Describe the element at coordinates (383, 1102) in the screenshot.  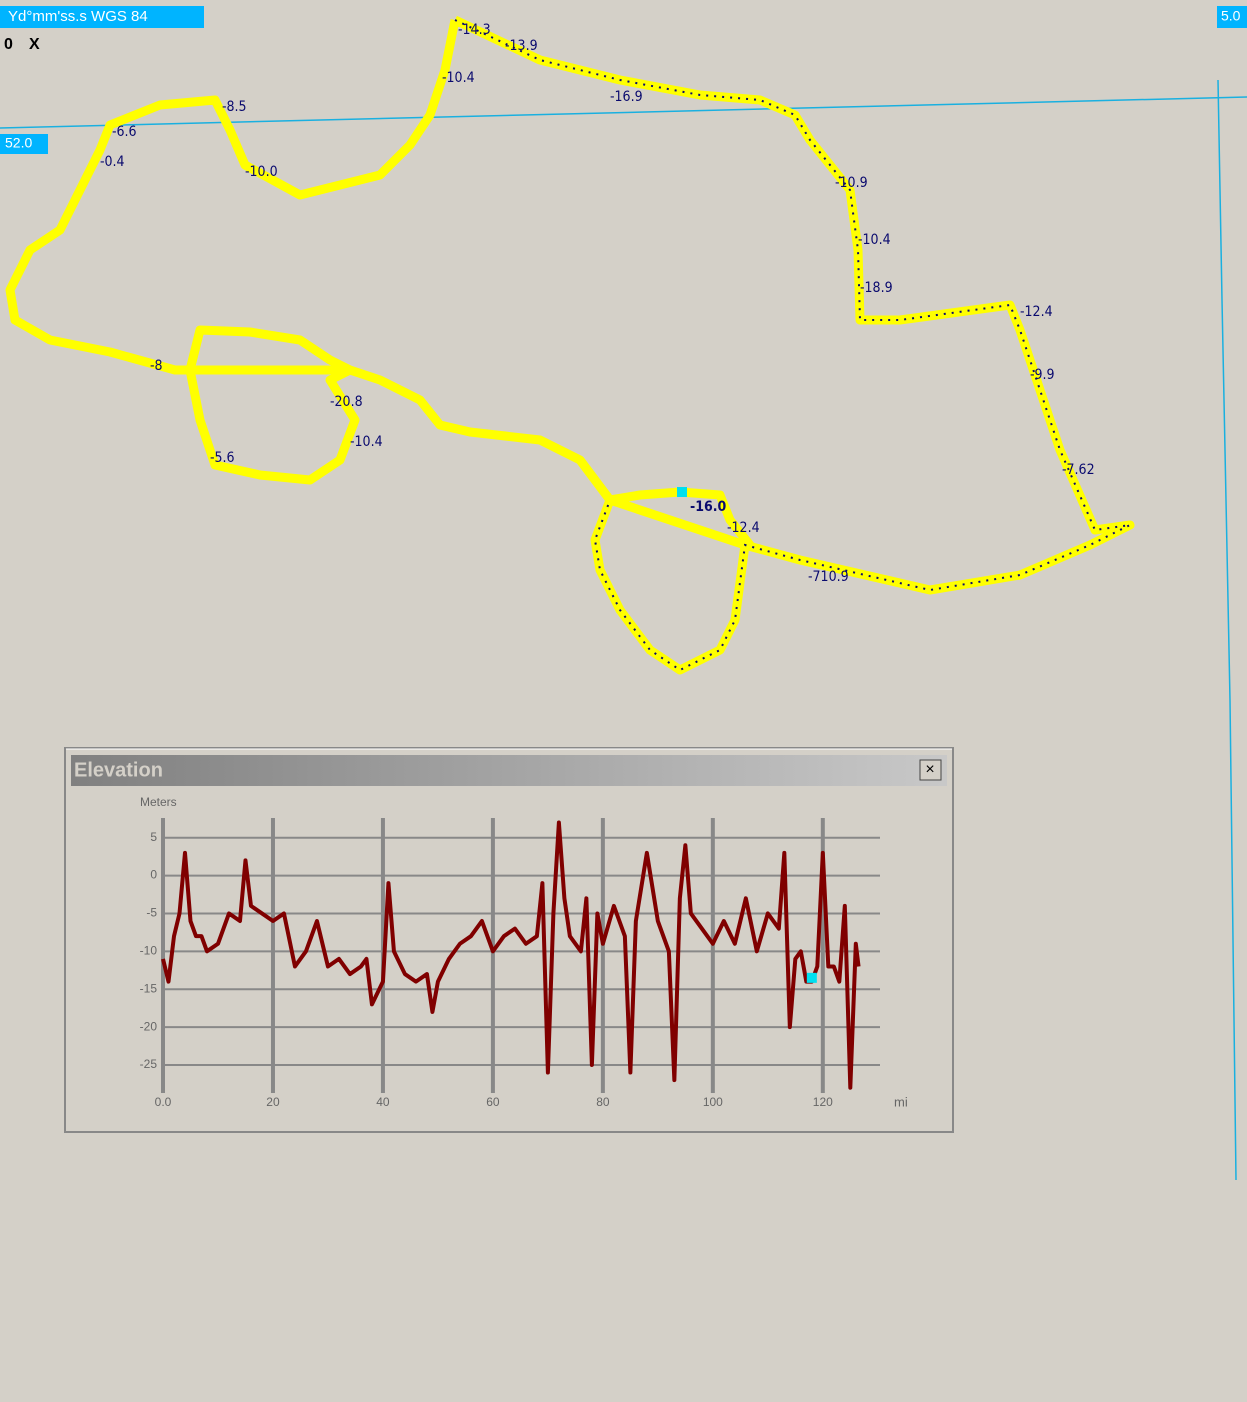
I see `x-tick-label: 40` at that location.